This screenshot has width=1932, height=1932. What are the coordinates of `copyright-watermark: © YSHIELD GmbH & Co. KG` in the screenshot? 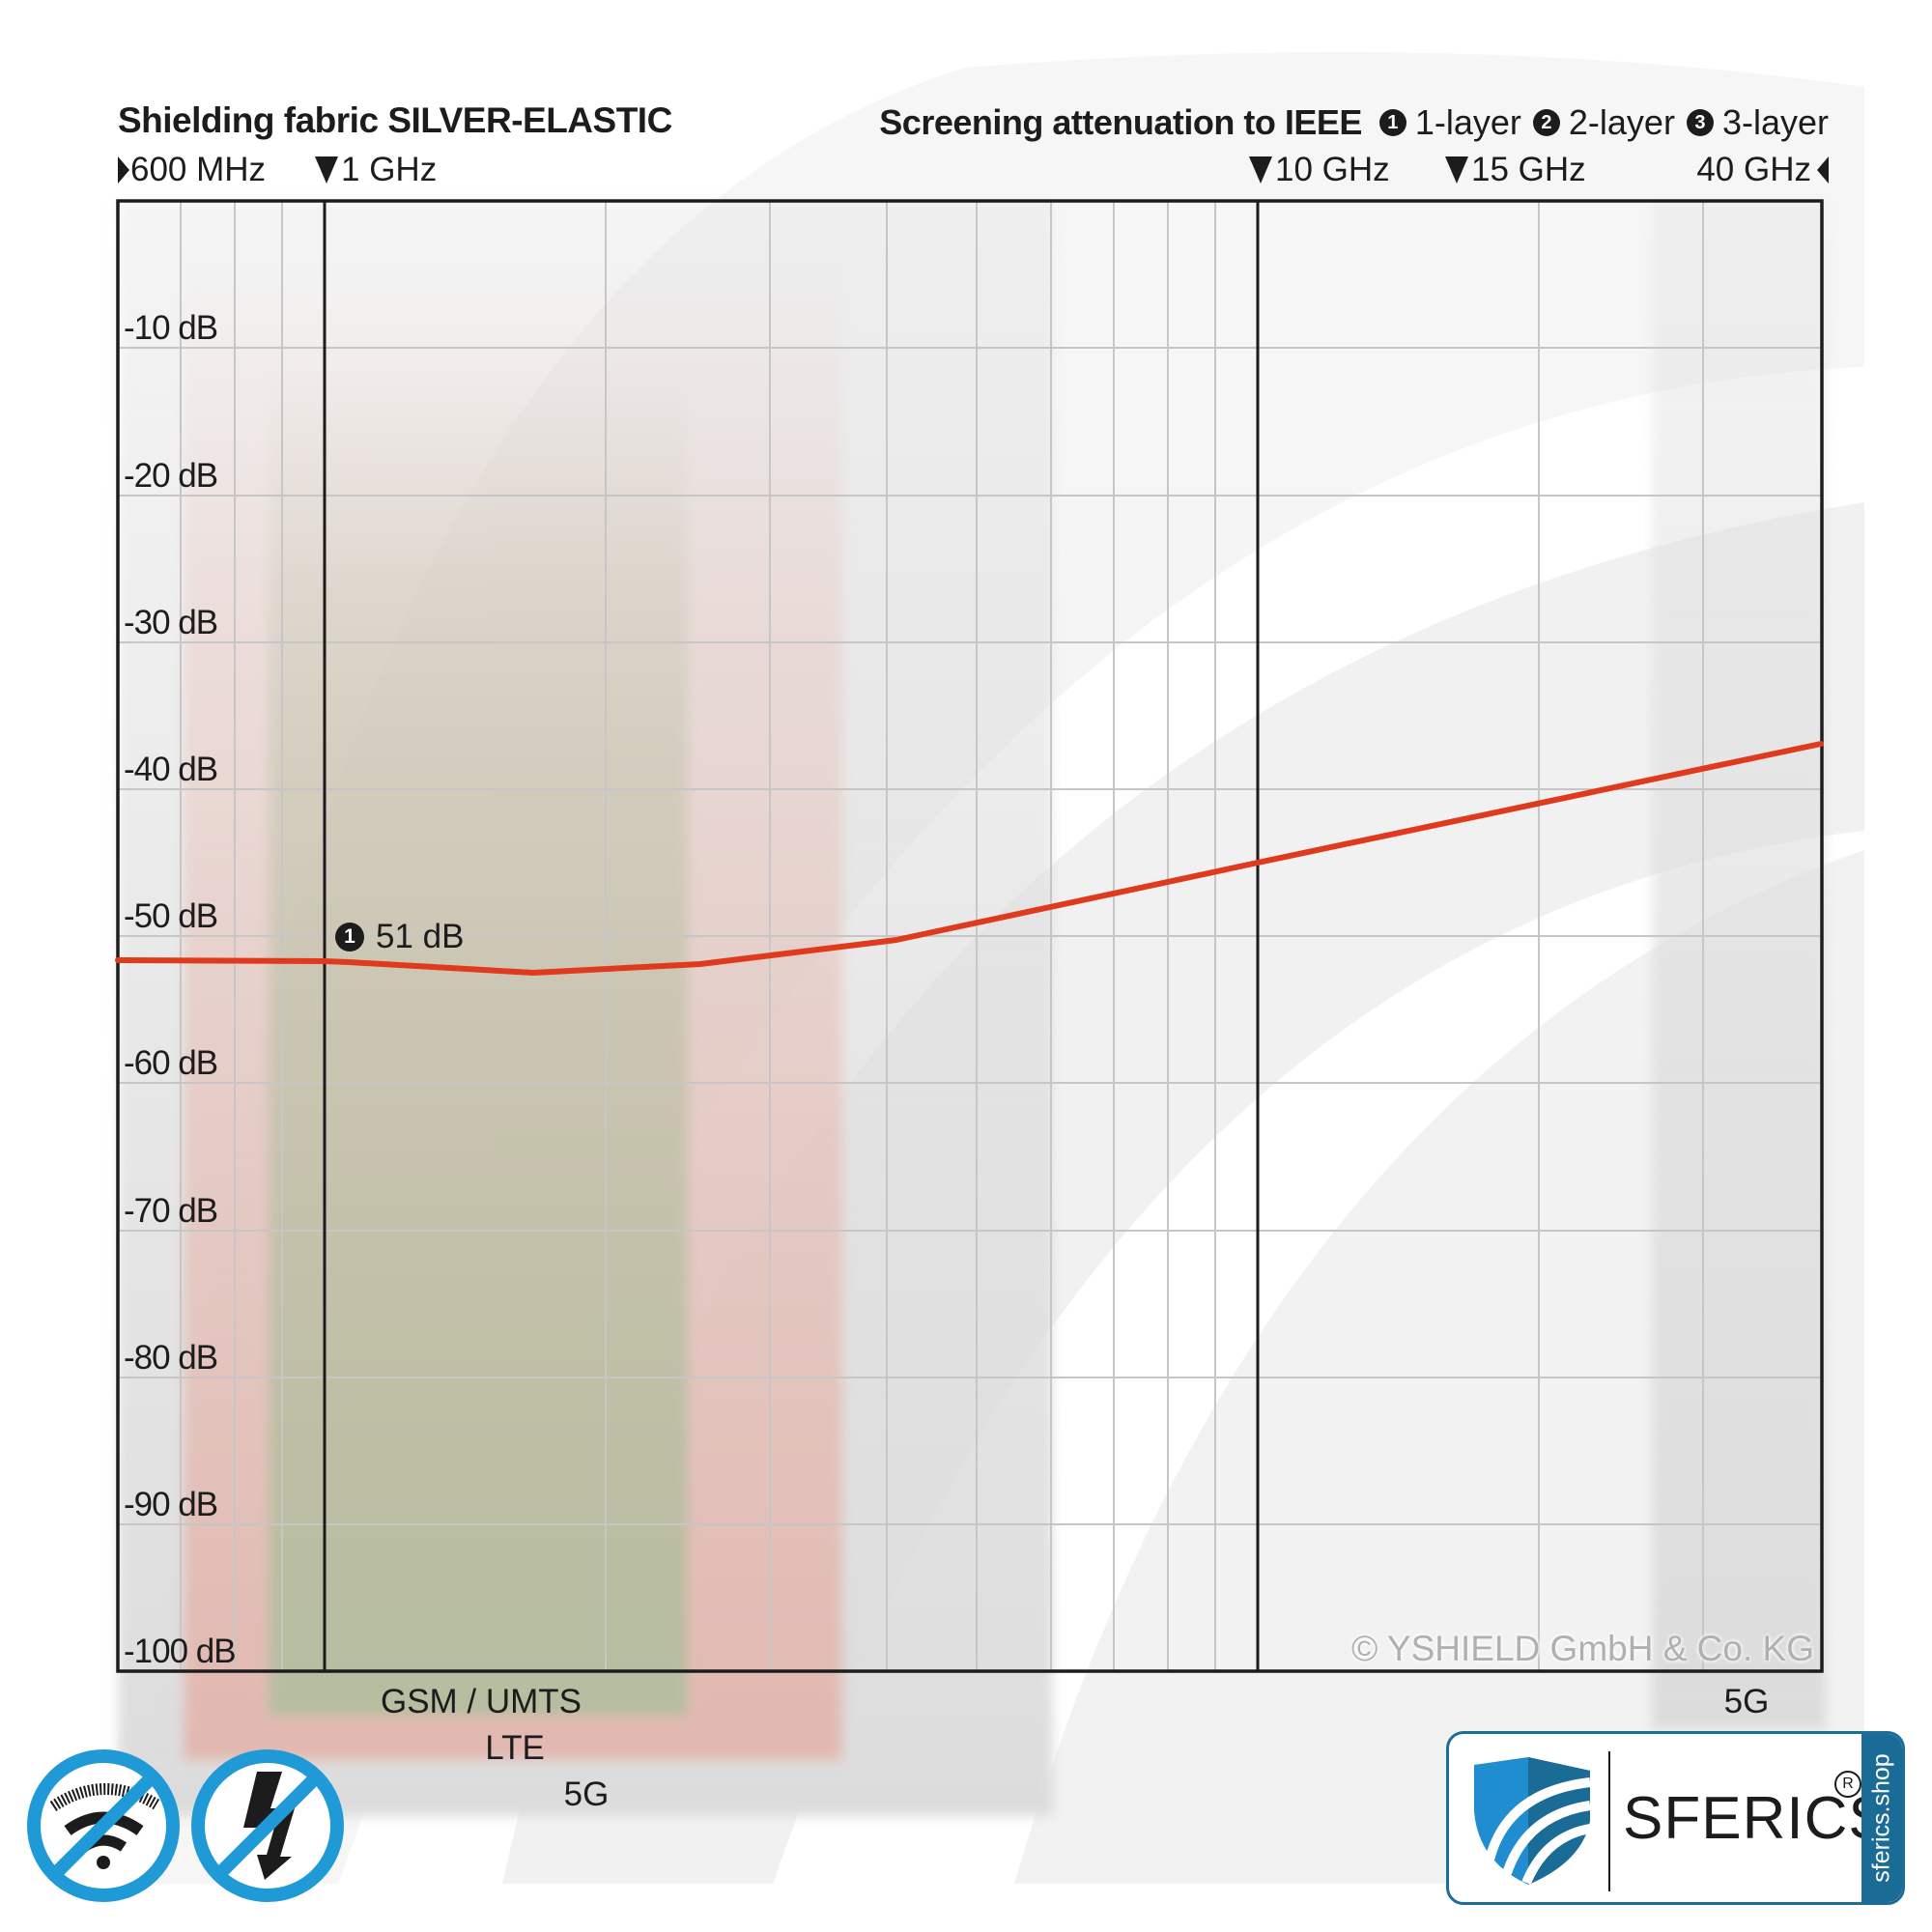 It's located at (1582, 1648).